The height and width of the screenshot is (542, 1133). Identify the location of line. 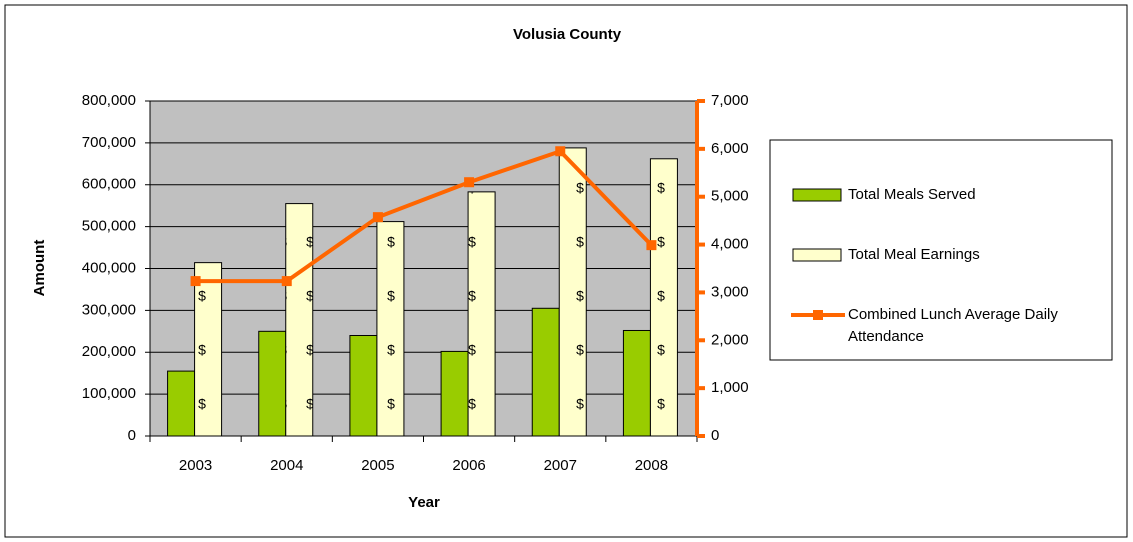
(424, 216).